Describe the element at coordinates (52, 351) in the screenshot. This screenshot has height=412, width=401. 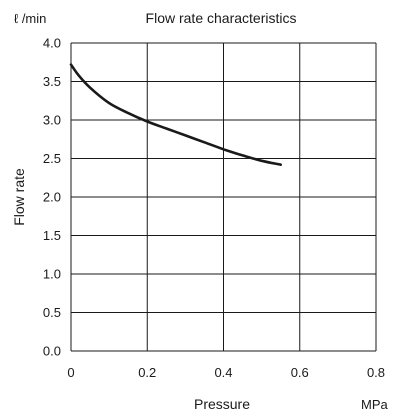
I see `y-tick-label: 0.0` at that location.